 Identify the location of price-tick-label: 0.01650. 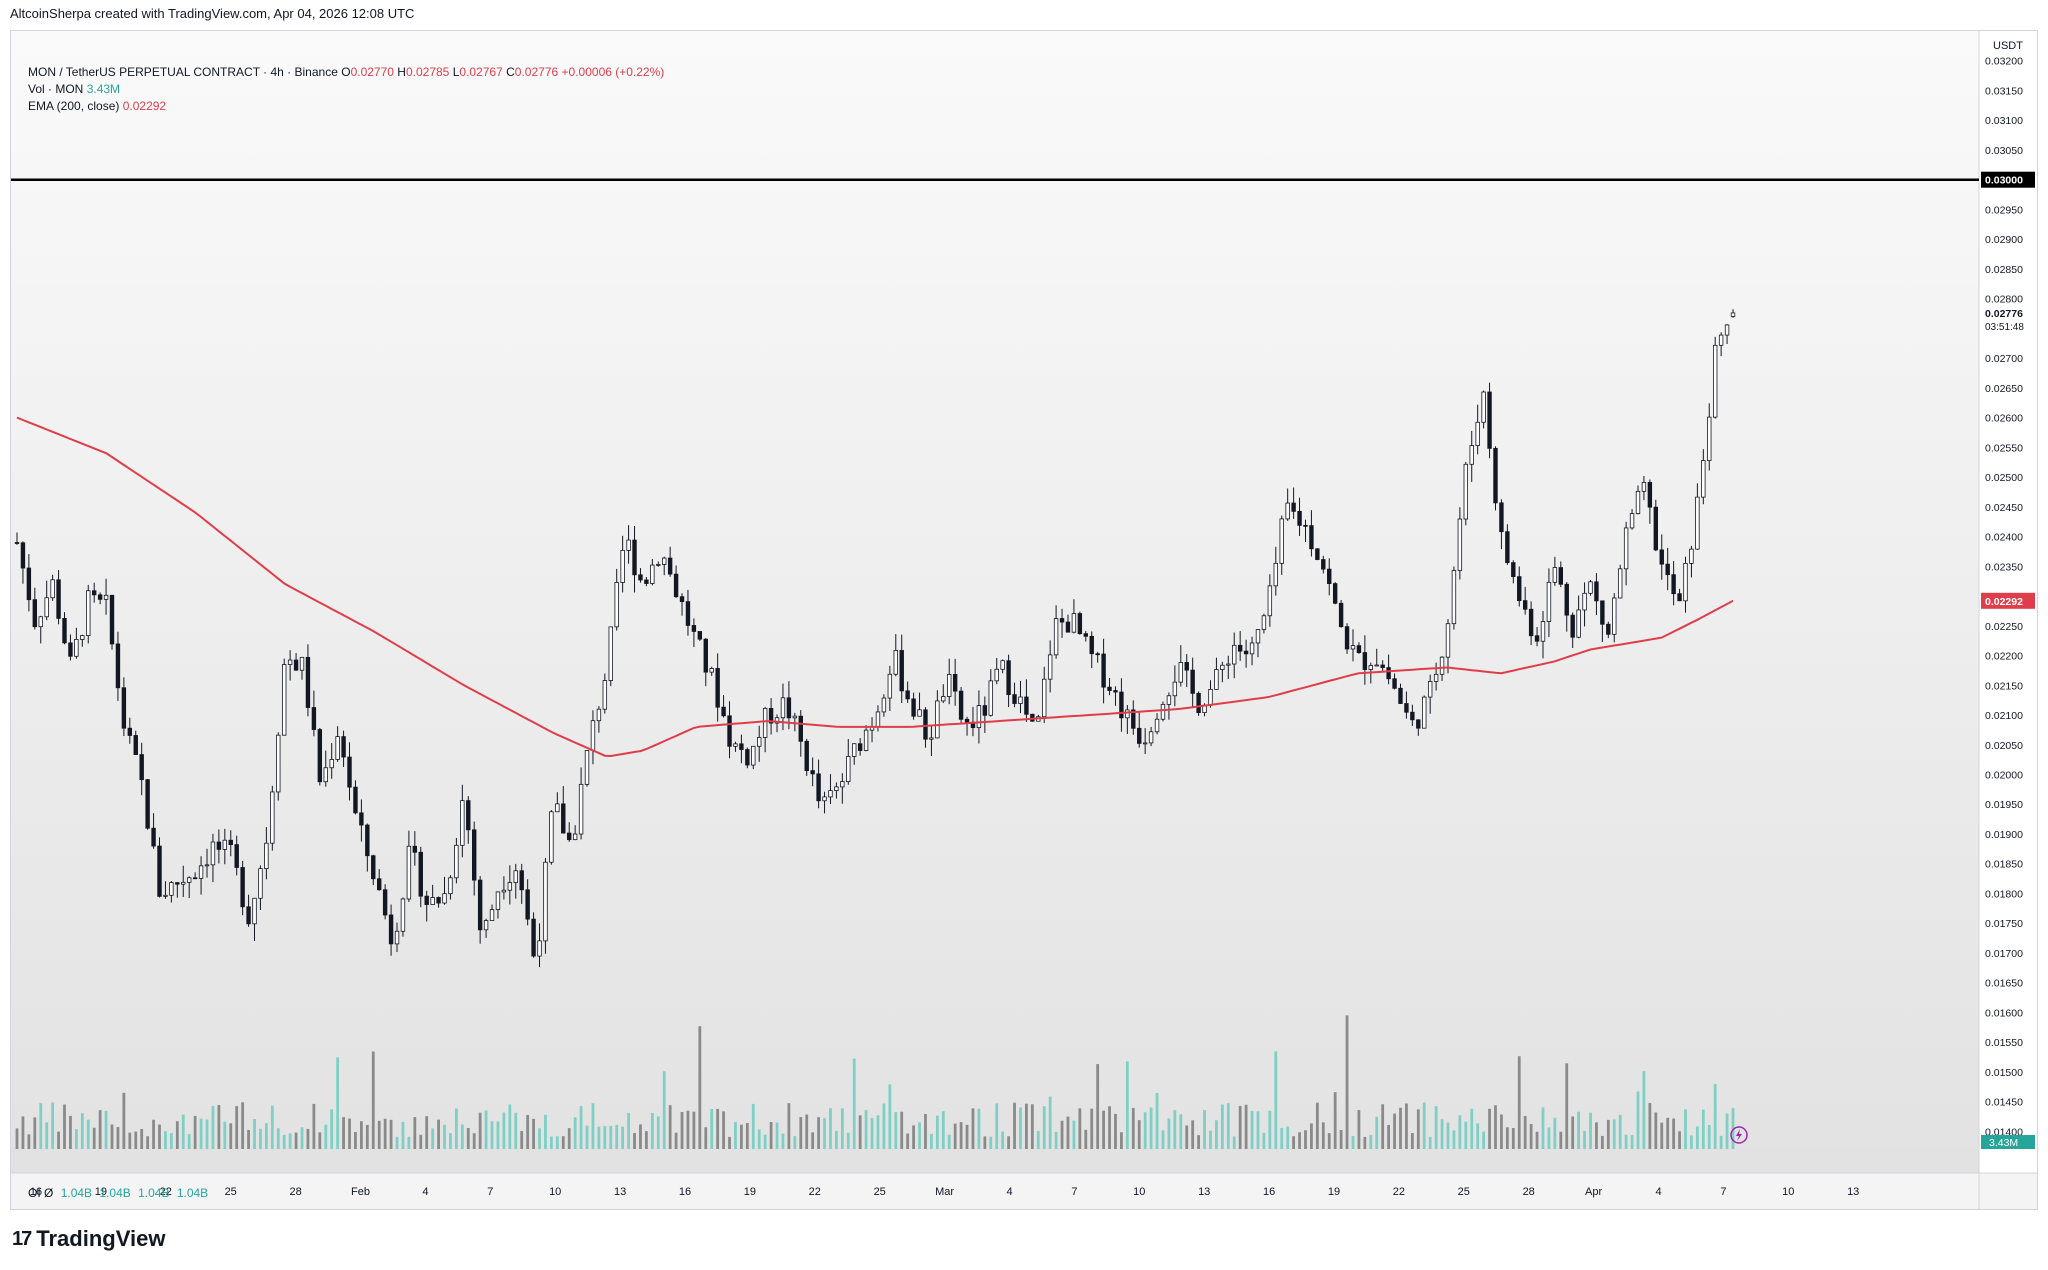
(2004, 984).